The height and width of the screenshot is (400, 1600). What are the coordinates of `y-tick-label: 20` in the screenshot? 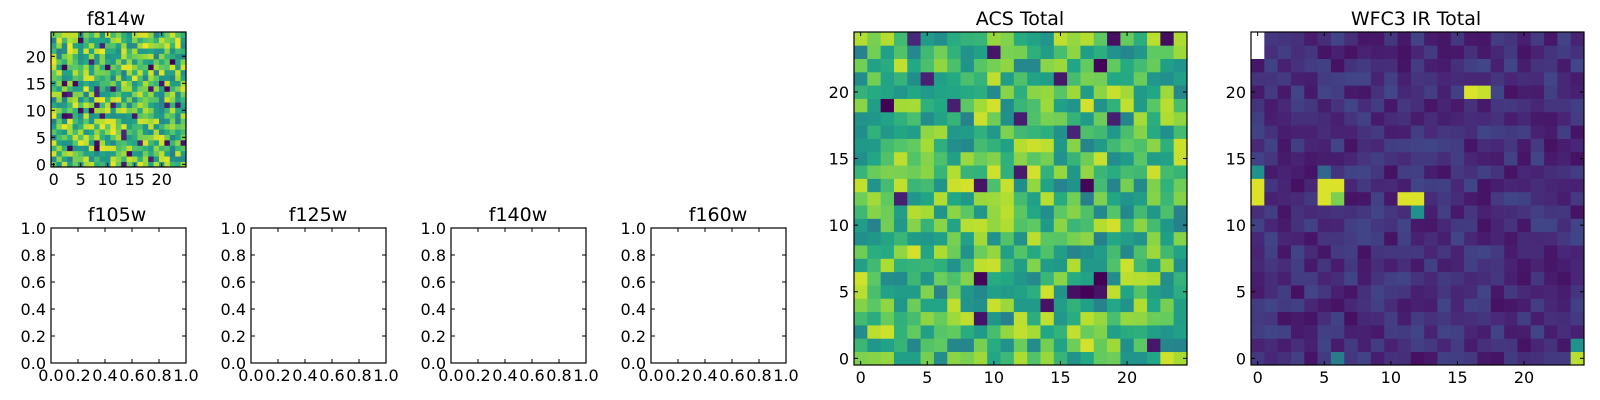 It's located at (839, 92).